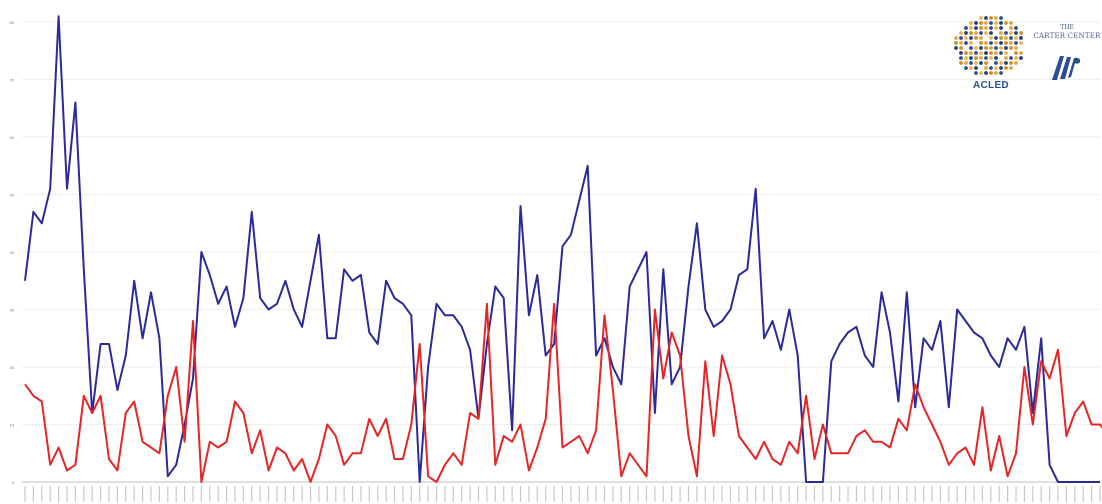  Describe the element at coordinates (12, 80) in the screenshot. I see `y-tick-label: 70` at that location.